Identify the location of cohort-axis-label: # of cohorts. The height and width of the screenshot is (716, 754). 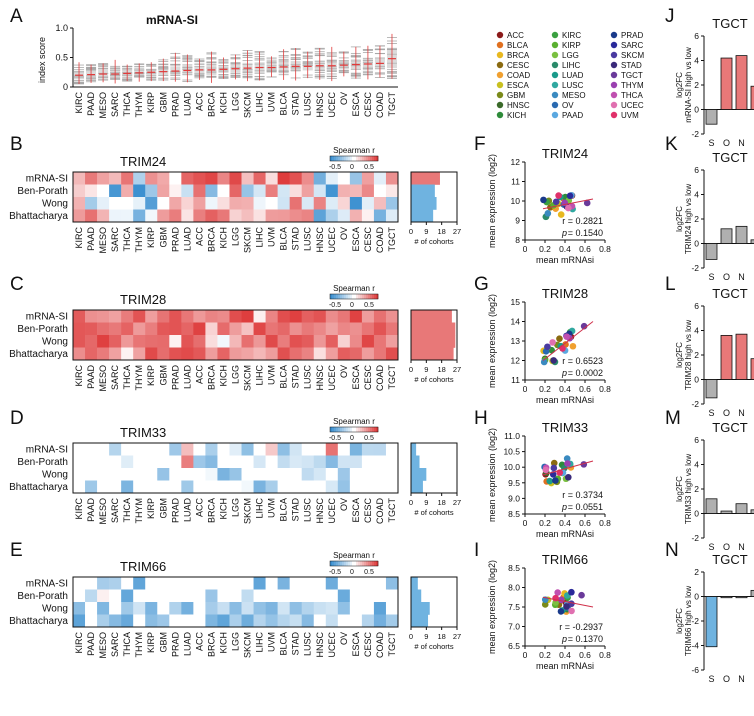
(433, 241).